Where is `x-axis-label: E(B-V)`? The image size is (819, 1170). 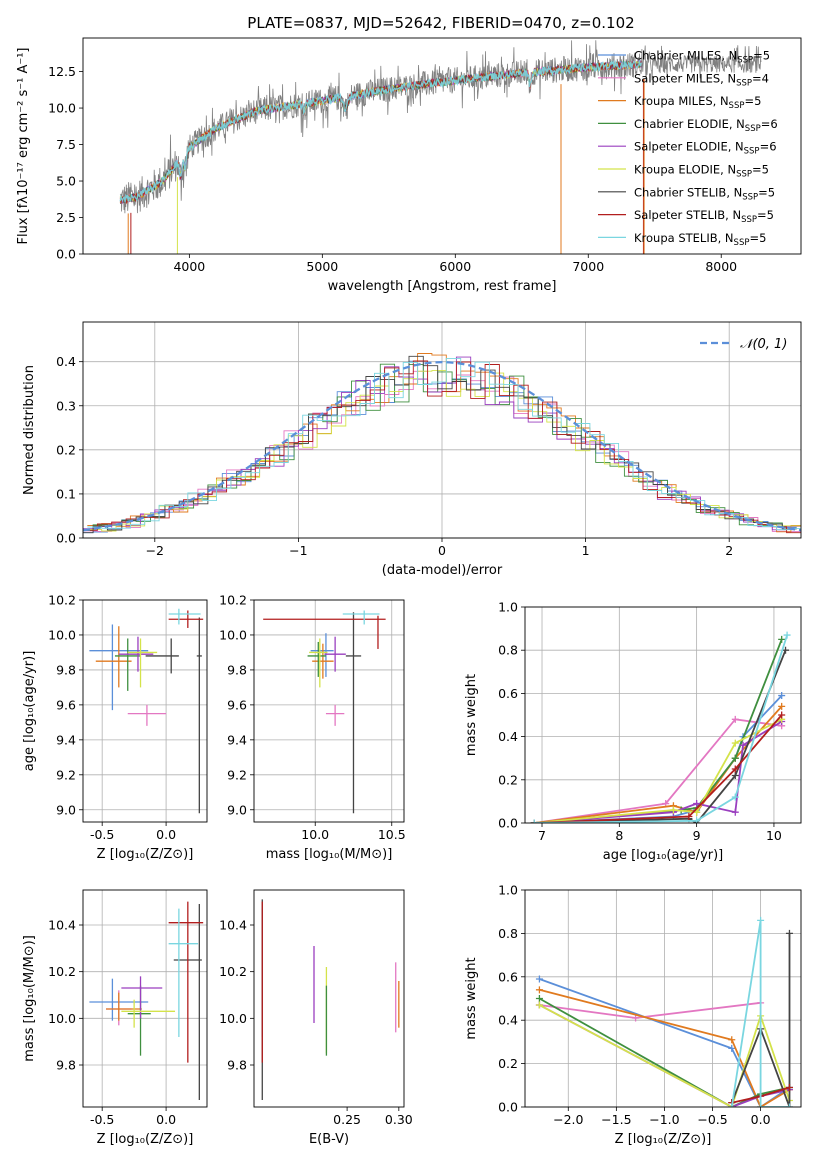 x-axis-label: E(B-V) is located at coordinates (329, 1139).